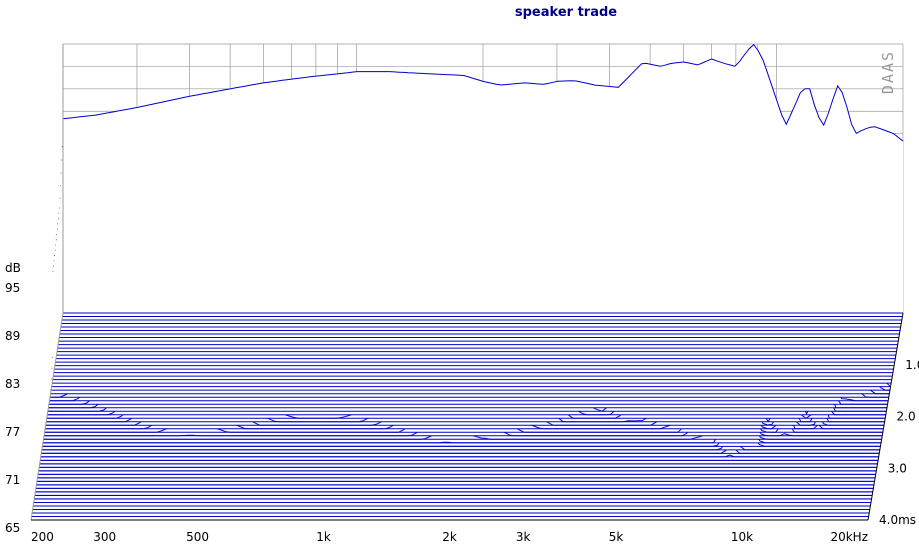  I want to click on brand-watermark: DAAS, so click(888, 72).